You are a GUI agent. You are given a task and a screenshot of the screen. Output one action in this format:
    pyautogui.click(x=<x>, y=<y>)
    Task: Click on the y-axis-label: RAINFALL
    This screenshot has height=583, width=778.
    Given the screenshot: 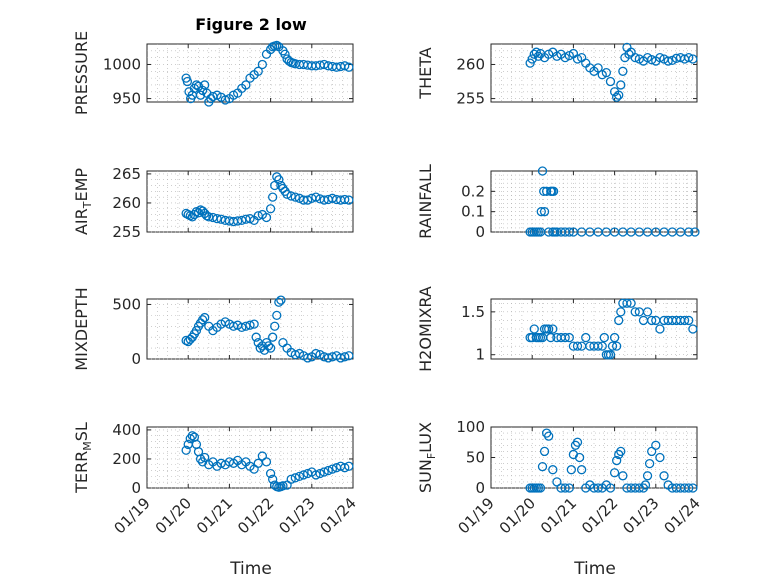 What is the action you would take?
    pyautogui.click(x=425, y=201)
    